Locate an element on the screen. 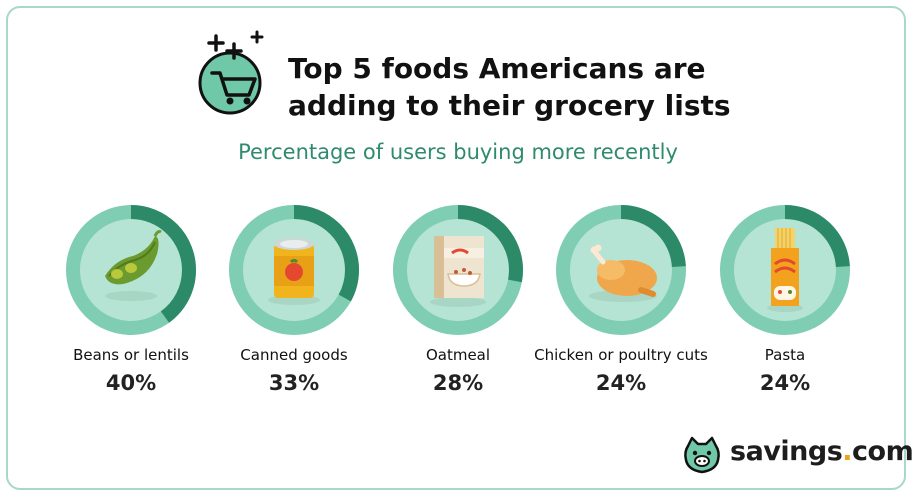  label-oatmeal: Oatmeal is located at coordinates (458, 355).